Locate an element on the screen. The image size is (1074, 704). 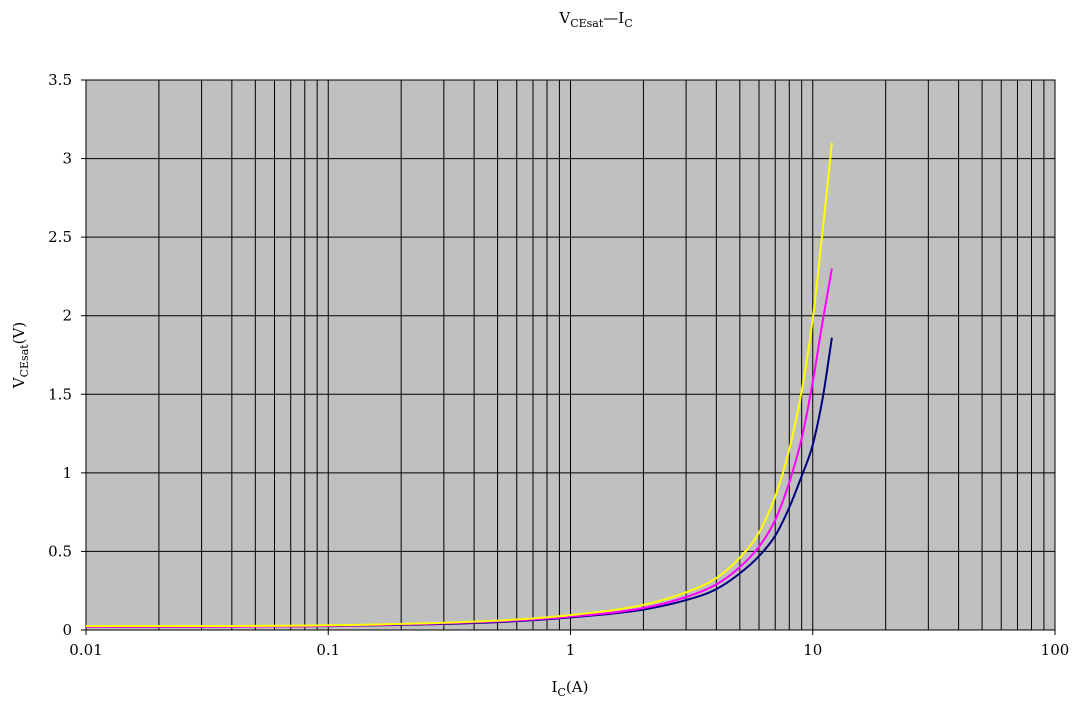
x-tick-label: 0.1 is located at coordinates (328, 650).